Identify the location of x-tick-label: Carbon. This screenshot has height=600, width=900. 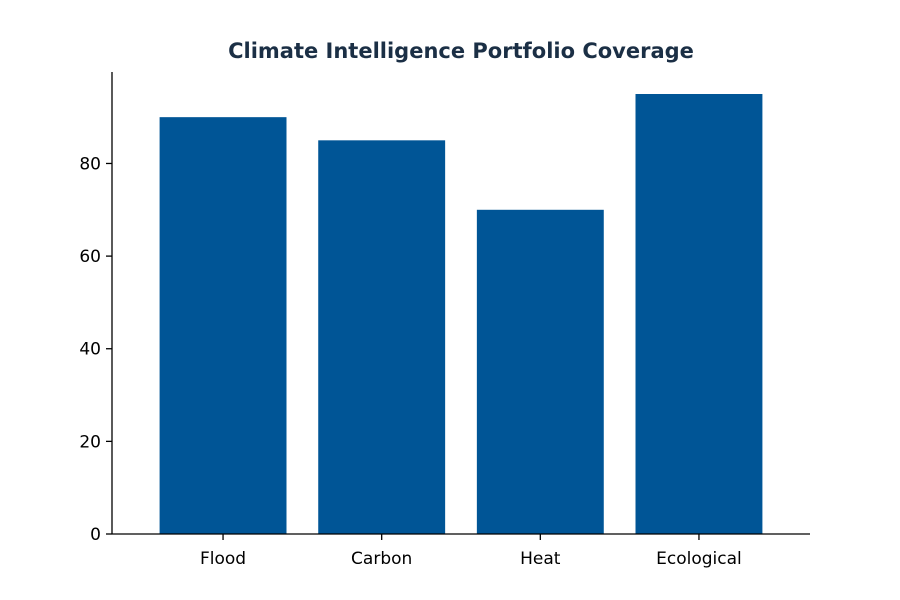
(381, 559).